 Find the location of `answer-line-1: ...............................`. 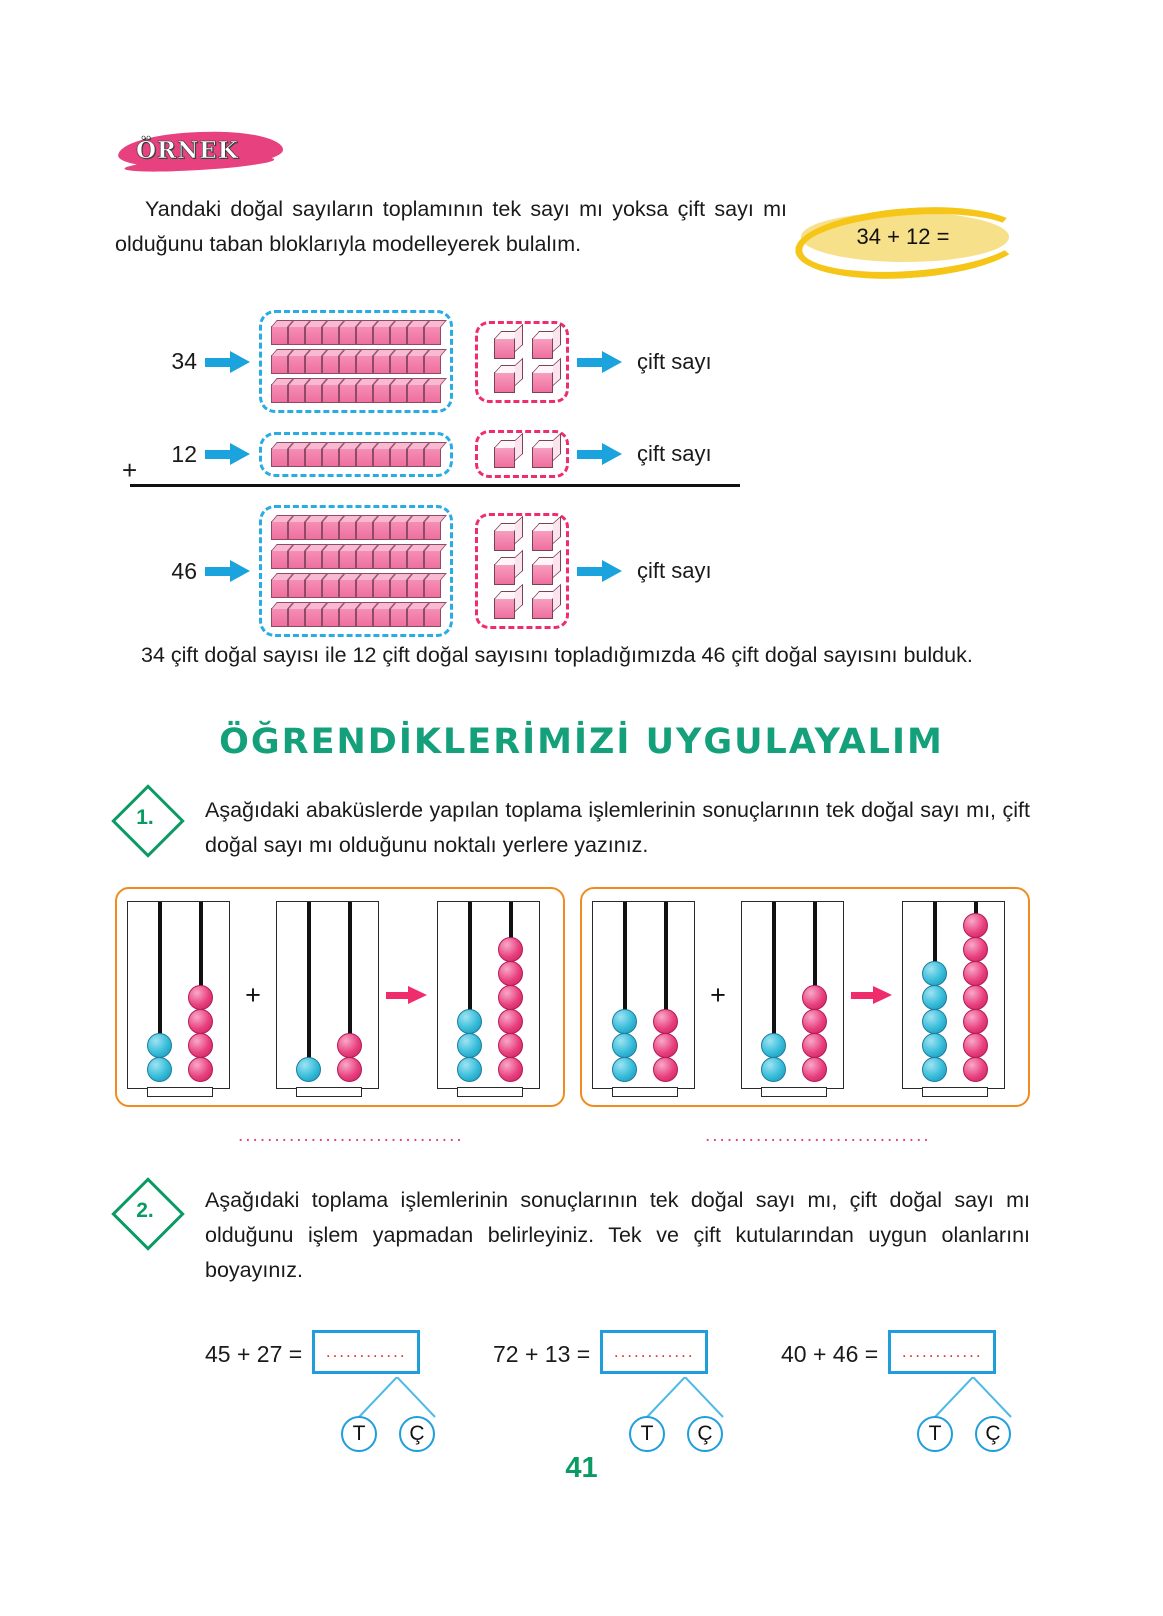

answer-line-1: ............................... is located at coordinates (351, 1135).